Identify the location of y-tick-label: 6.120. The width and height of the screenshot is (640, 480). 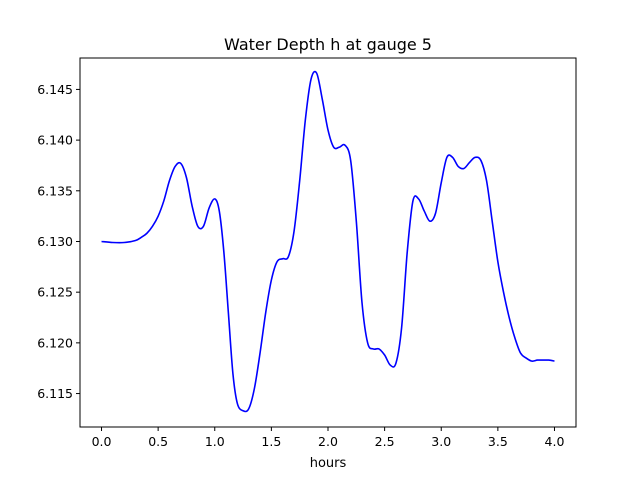
(55, 342).